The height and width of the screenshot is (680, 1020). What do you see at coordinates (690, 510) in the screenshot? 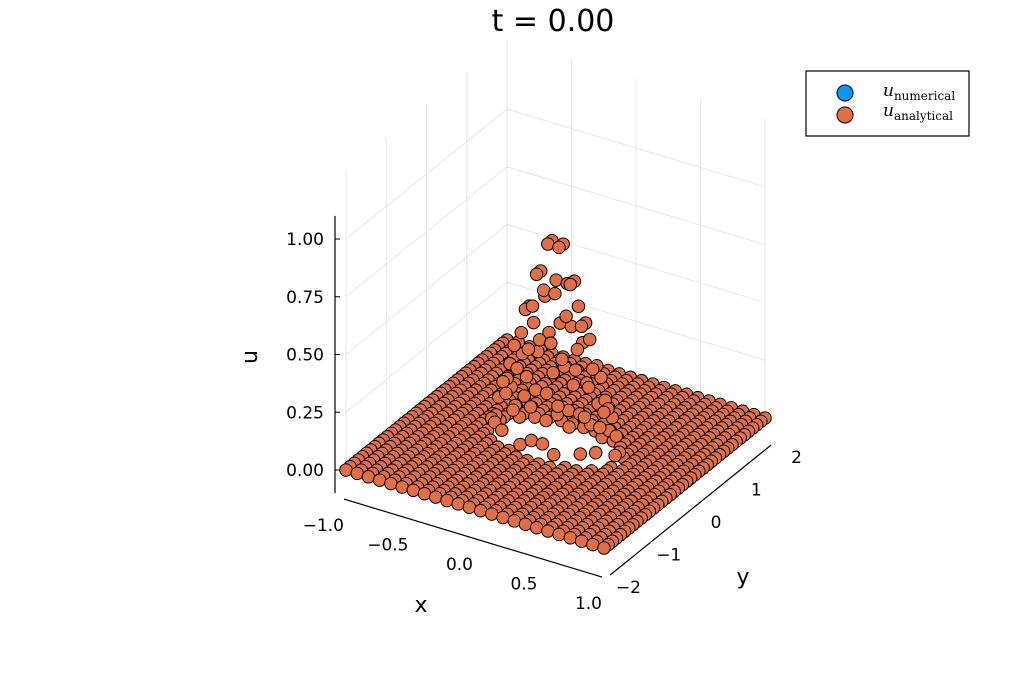
I see `y-axis-line` at bounding box center [690, 510].